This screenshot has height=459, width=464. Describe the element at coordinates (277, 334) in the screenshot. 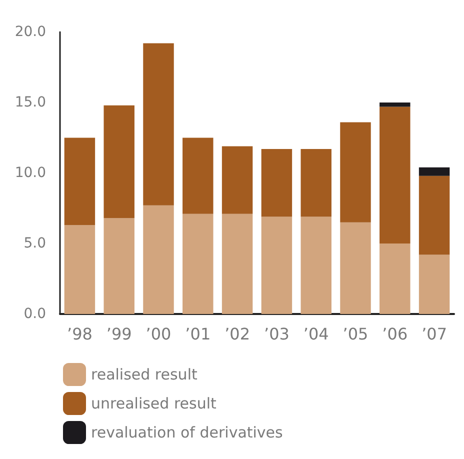

I see `x-tick-label: ’03` at that location.